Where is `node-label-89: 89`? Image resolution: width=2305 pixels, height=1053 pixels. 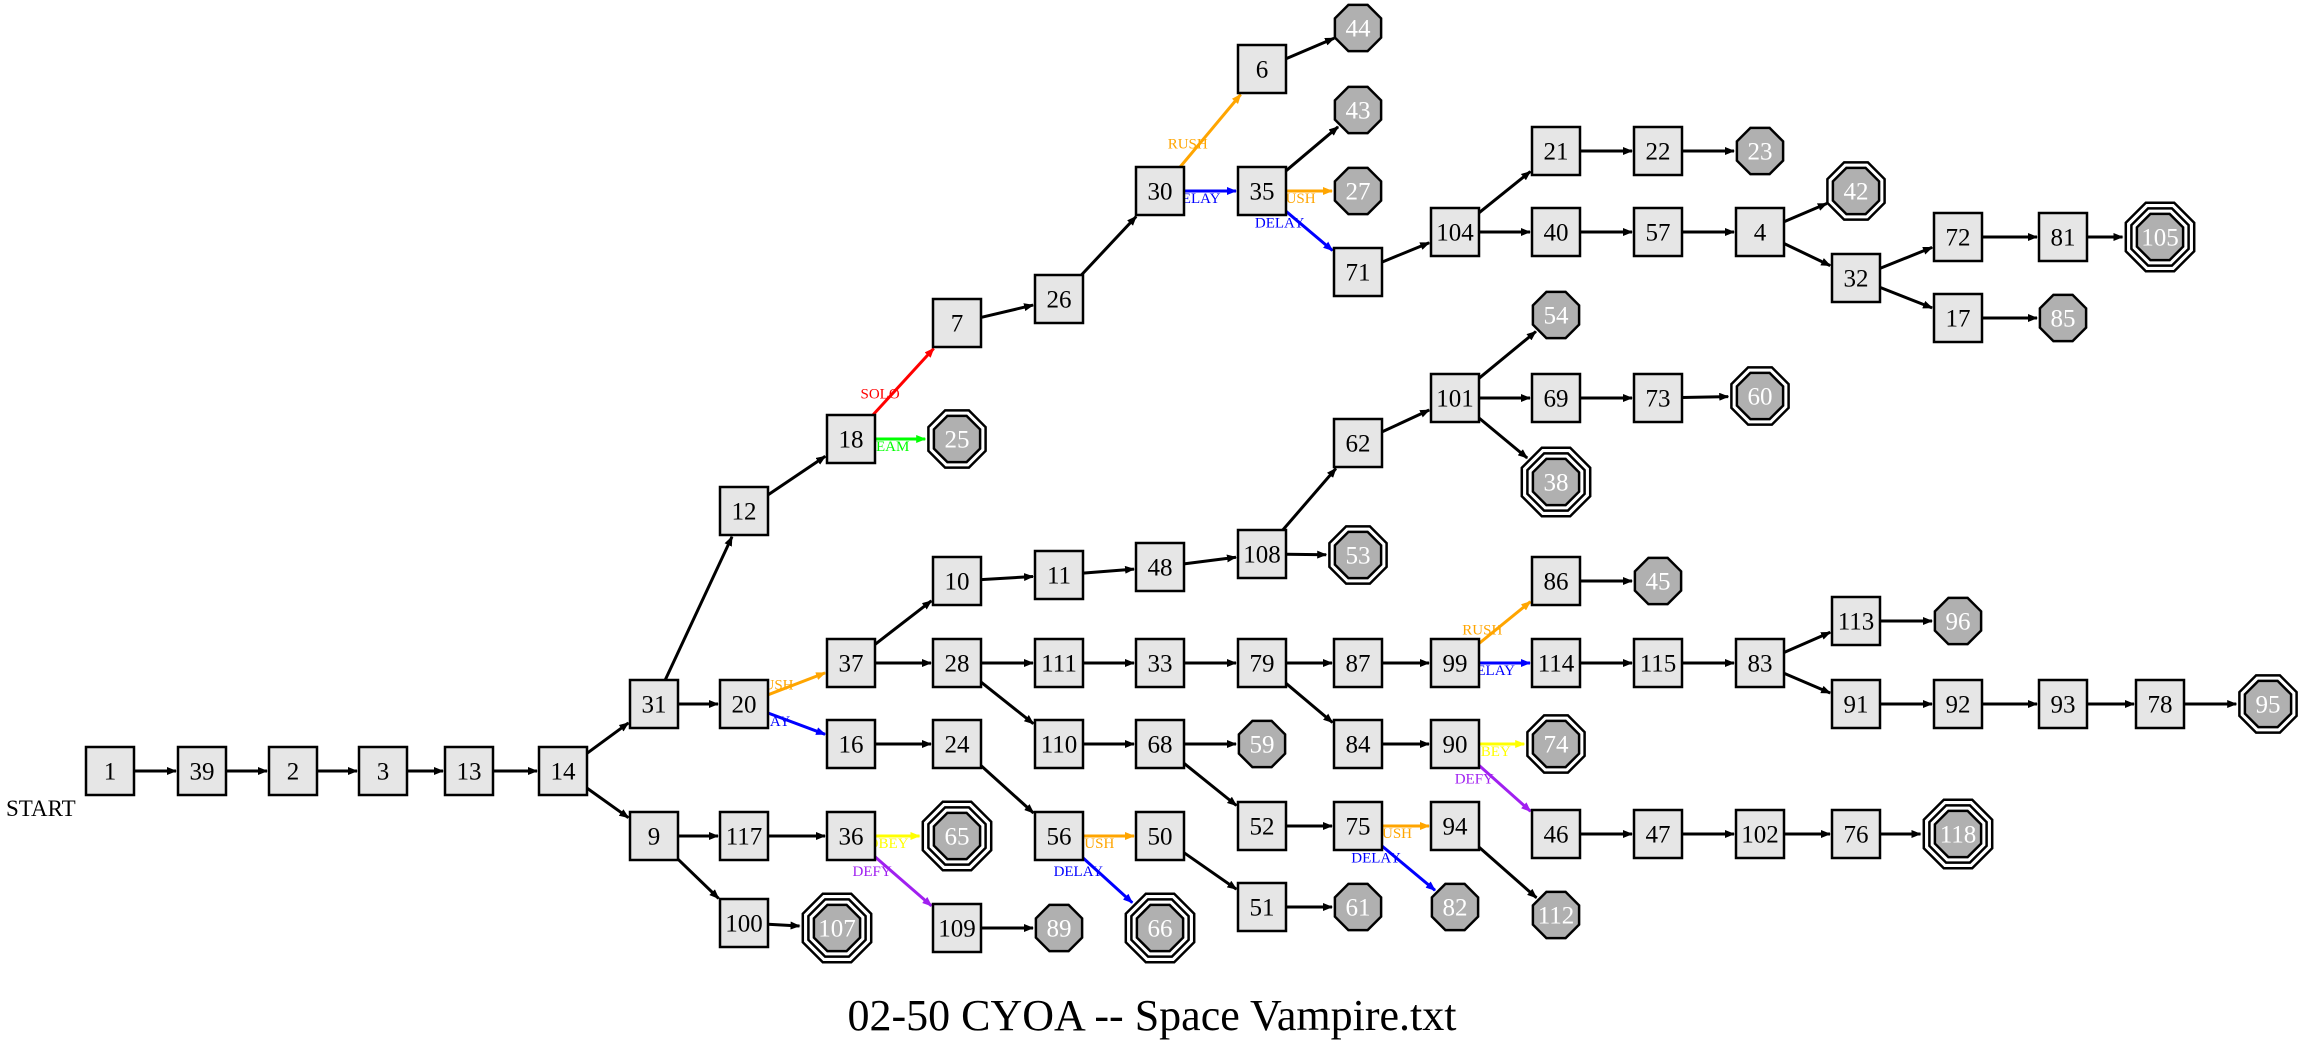 node-label-89: 89 is located at coordinates (1059, 929).